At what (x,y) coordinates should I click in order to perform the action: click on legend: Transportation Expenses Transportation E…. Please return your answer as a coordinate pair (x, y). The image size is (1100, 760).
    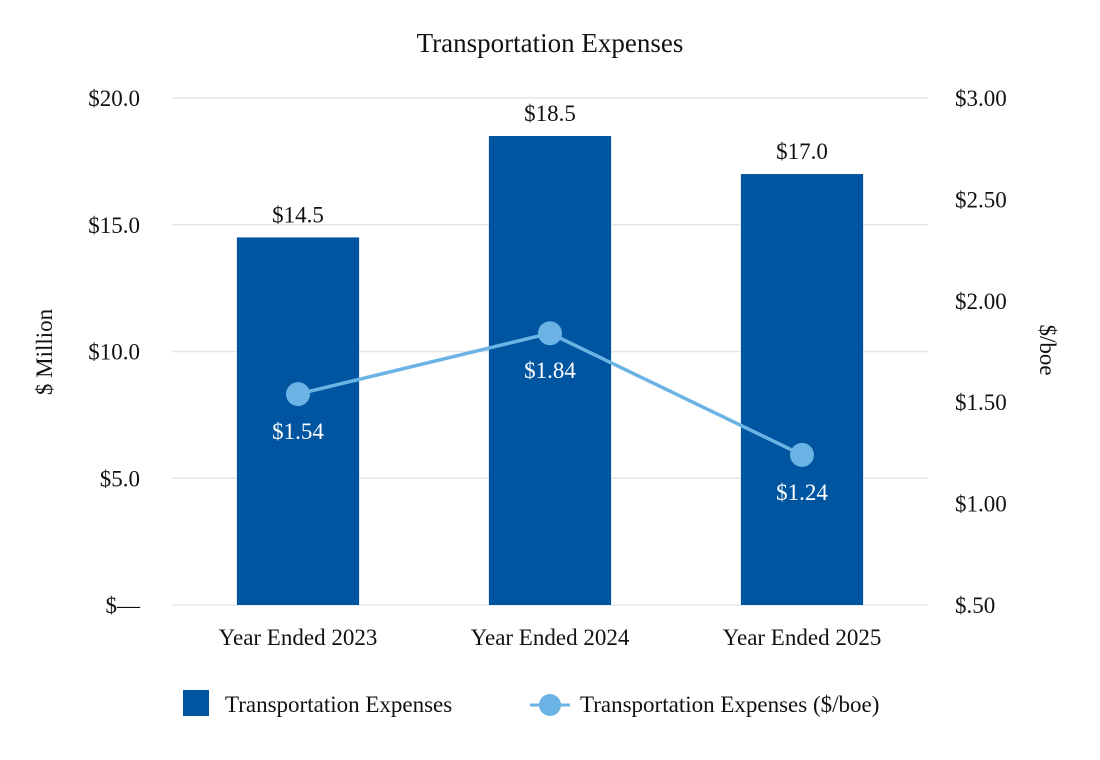
    Looking at the image, I should click on (531, 703).